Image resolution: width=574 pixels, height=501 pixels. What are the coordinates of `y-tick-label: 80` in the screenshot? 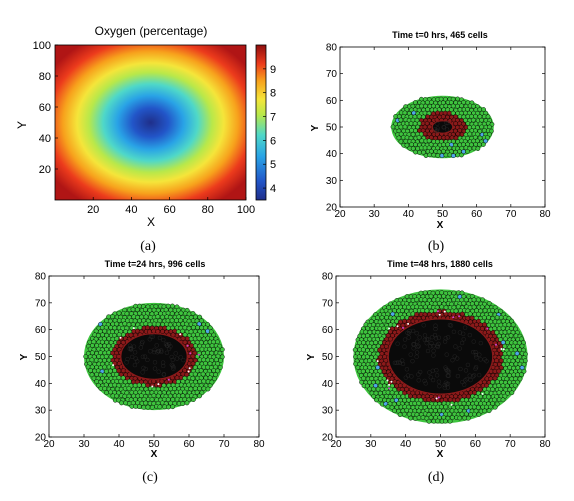 It's located at (328, 277).